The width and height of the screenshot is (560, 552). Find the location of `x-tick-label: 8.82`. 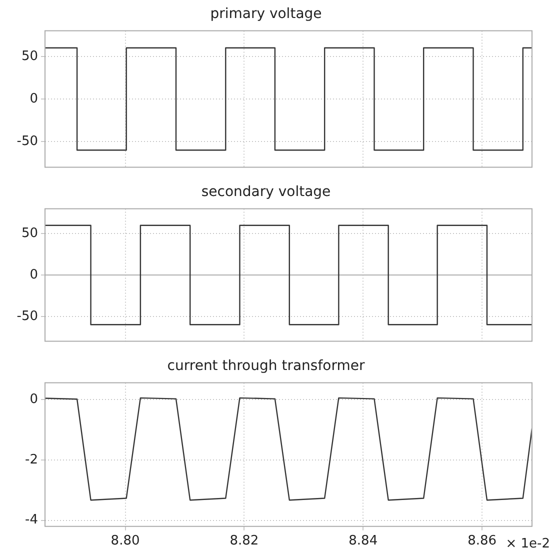

x-tick-label: 8.82 is located at coordinates (244, 541).